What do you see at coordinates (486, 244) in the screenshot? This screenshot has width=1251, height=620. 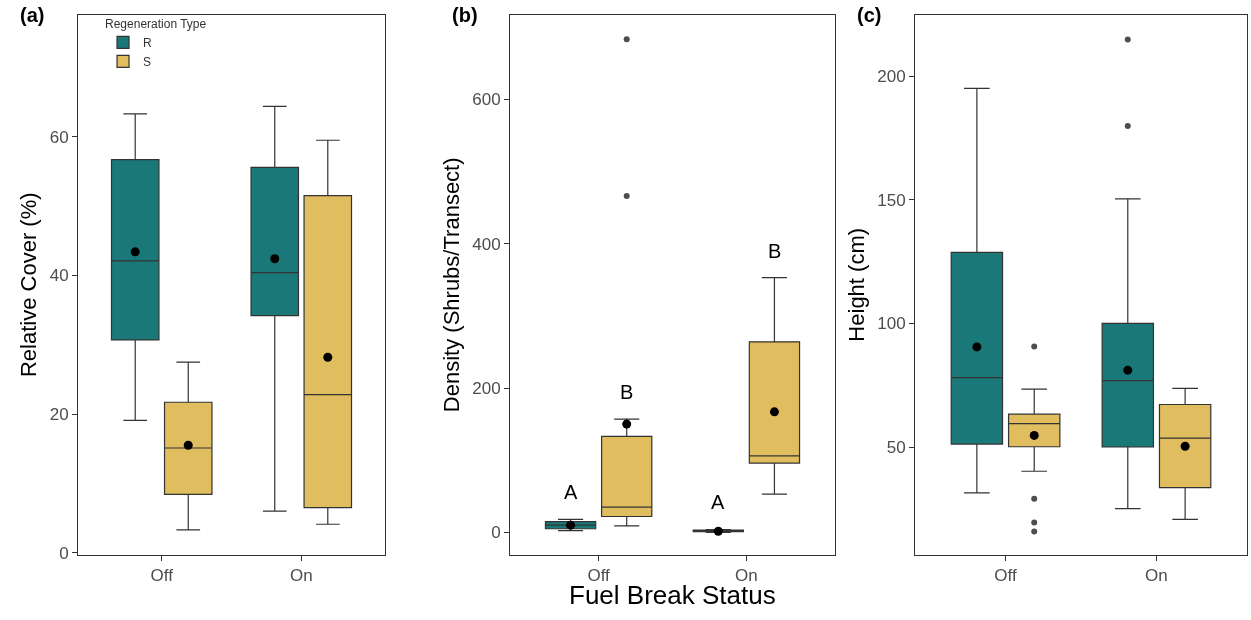 I see `y-tick-label: 400` at bounding box center [486, 244].